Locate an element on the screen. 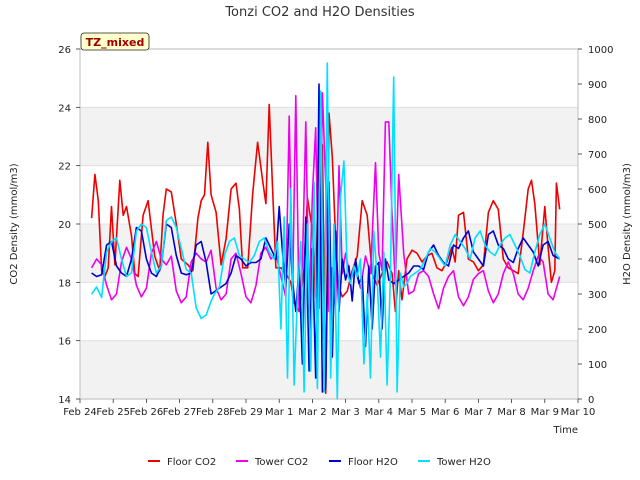 The height and width of the screenshot is (480, 640). site-badge: TZ_mixed is located at coordinates (115, 41).